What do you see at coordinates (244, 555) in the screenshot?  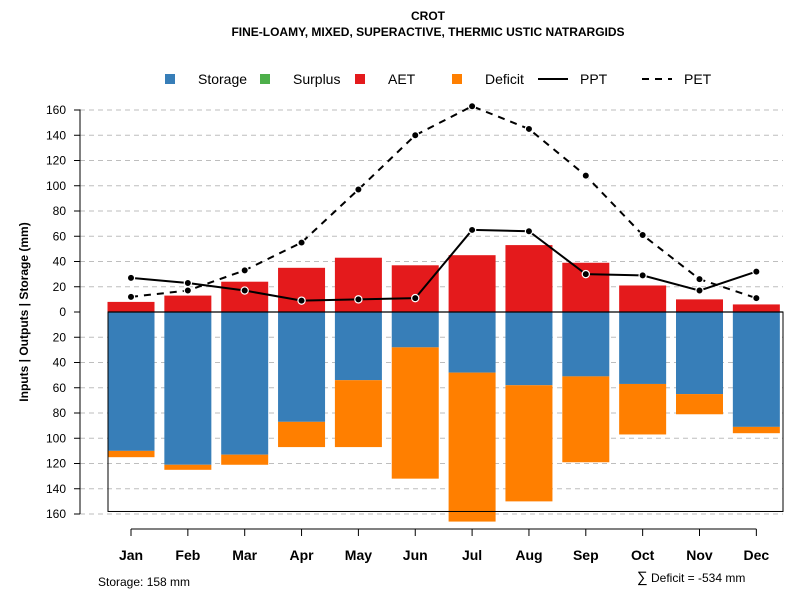 I see `x-tick-label: Mar` at bounding box center [244, 555].